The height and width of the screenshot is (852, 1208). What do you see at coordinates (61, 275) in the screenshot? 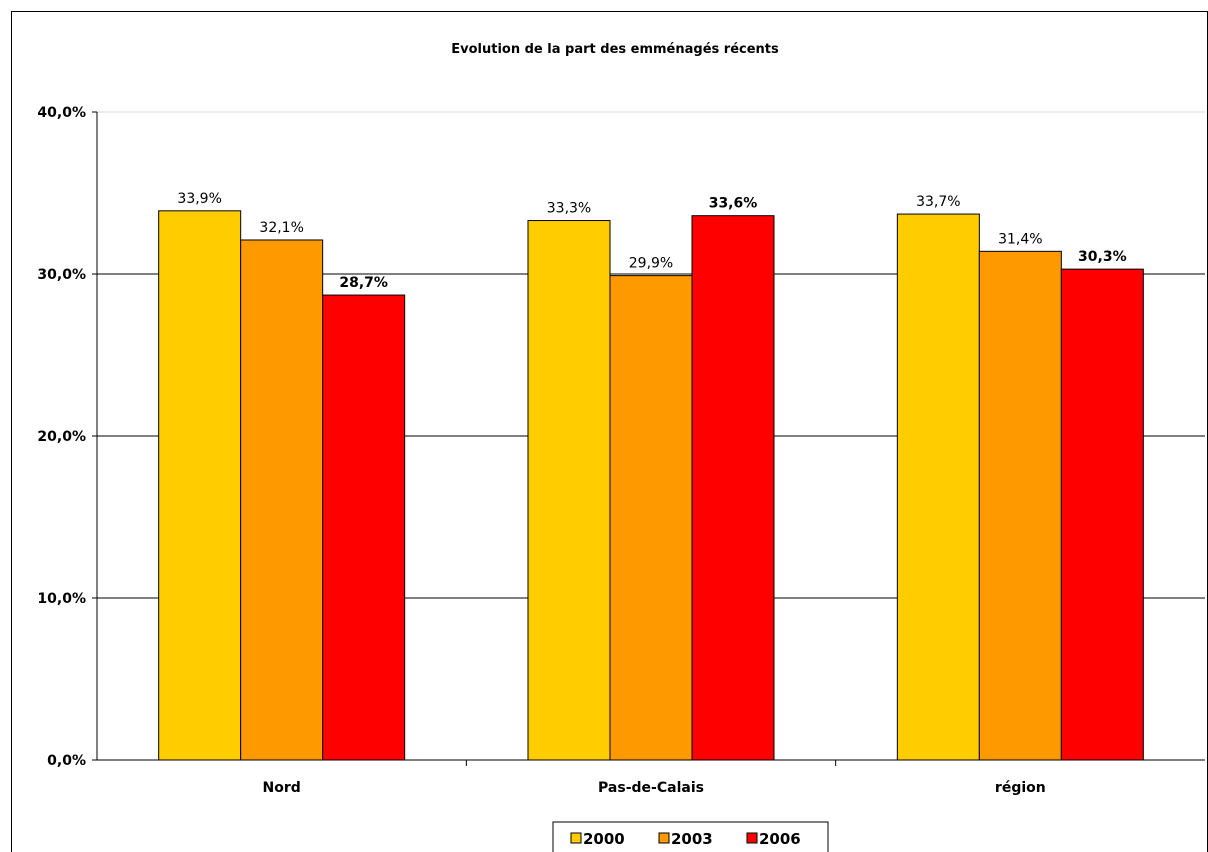
I see `y-tick-label: 30,0%` at bounding box center [61, 275].